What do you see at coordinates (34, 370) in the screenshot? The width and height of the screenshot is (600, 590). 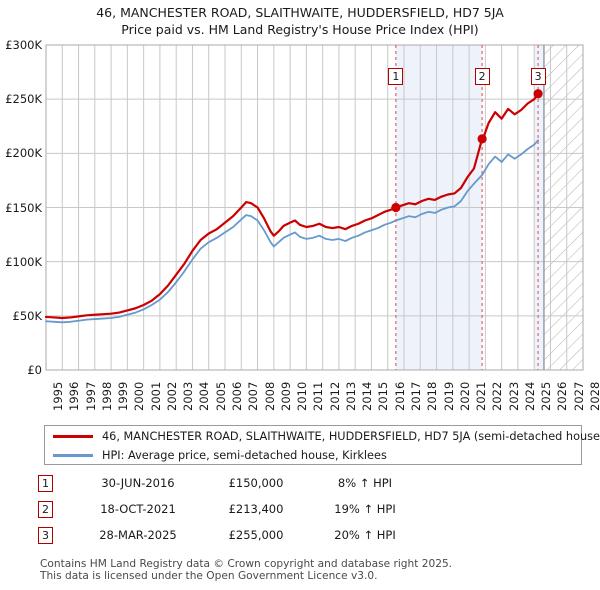 I see `y-axis-tick-label: £0` at bounding box center [34, 370].